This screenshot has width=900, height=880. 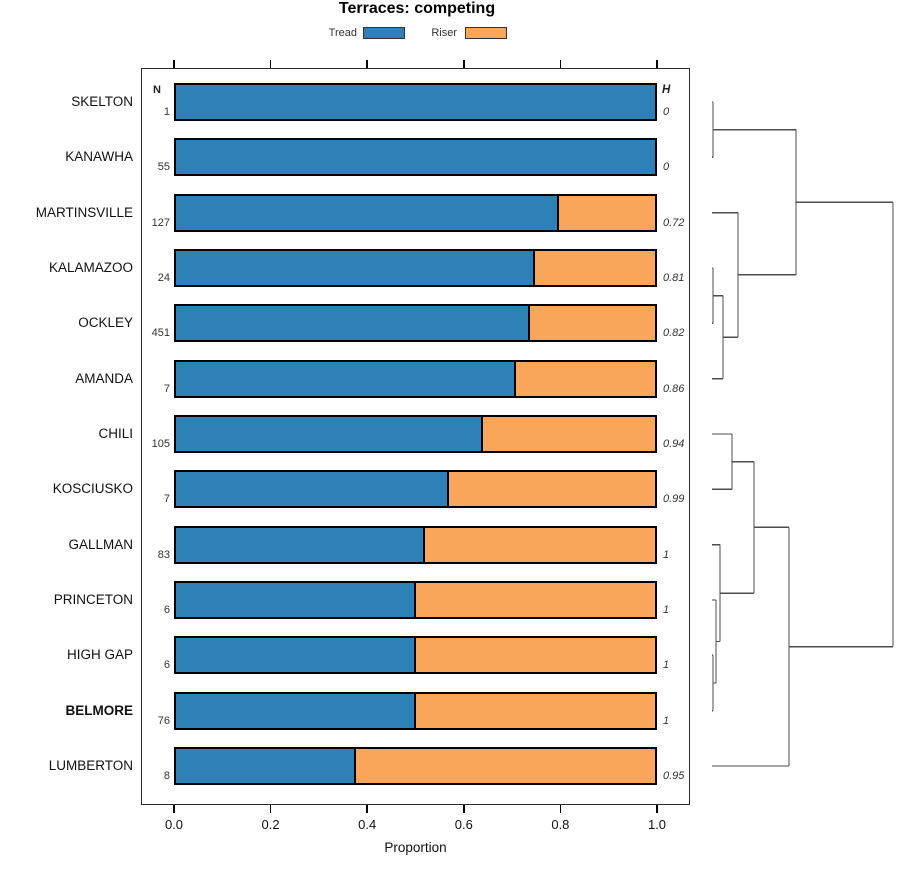 What do you see at coordinates (674, 775) in the screenshot?
I see `h-value: 0.95` at bounding box center [674, 775].